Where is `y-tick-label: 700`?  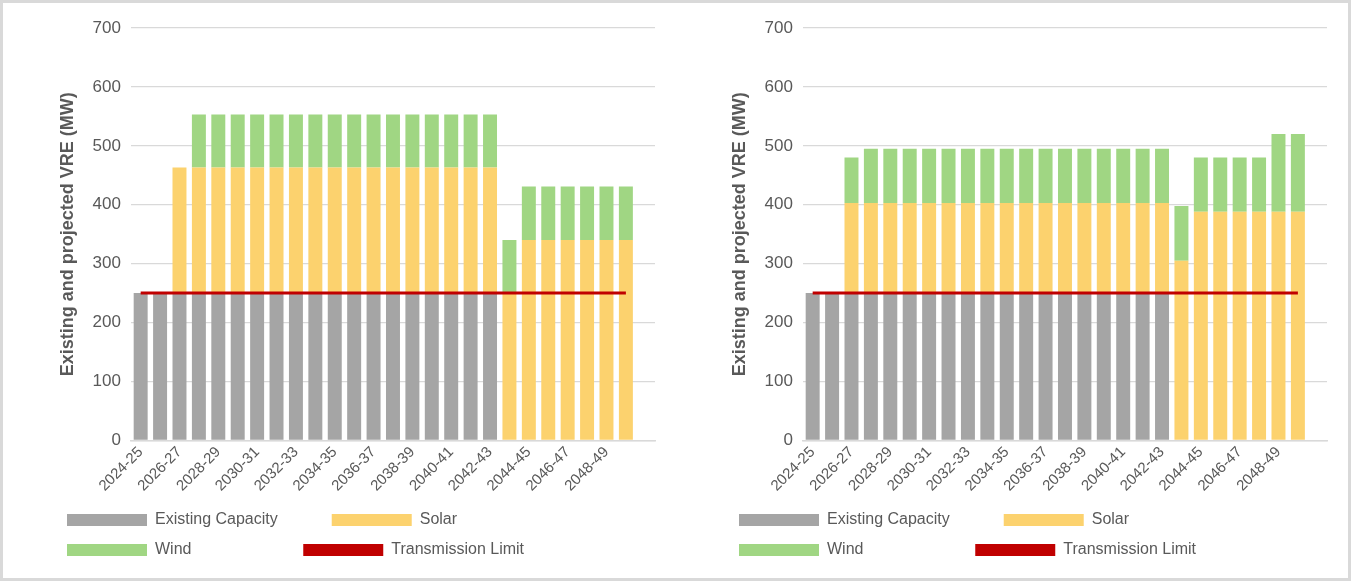
y-tick-label: 700 is located at coordinates (778, 27).